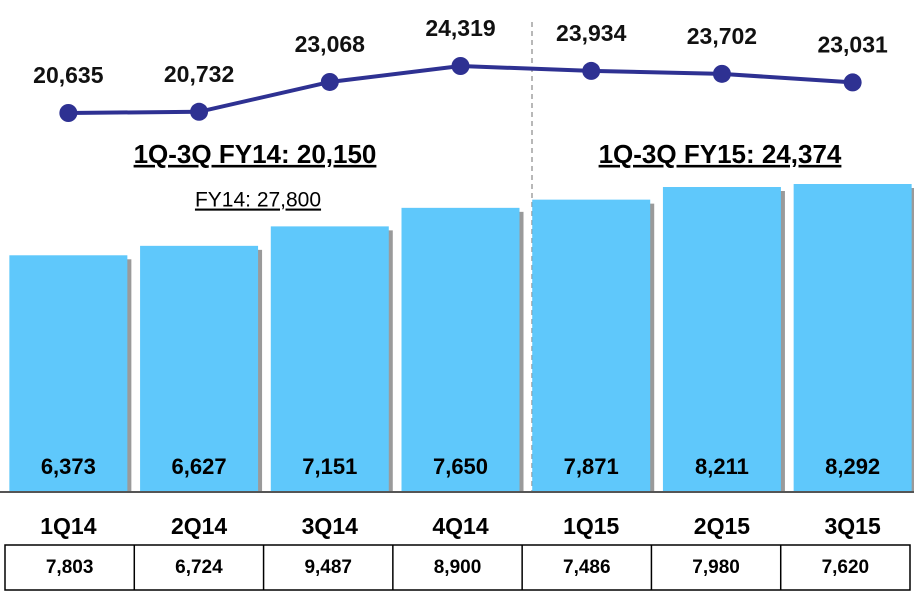 The image size is (914, 591). Describe the element at coordinates (852, 466) in the screenshot. I see `bar-label: 8,292` at that location.